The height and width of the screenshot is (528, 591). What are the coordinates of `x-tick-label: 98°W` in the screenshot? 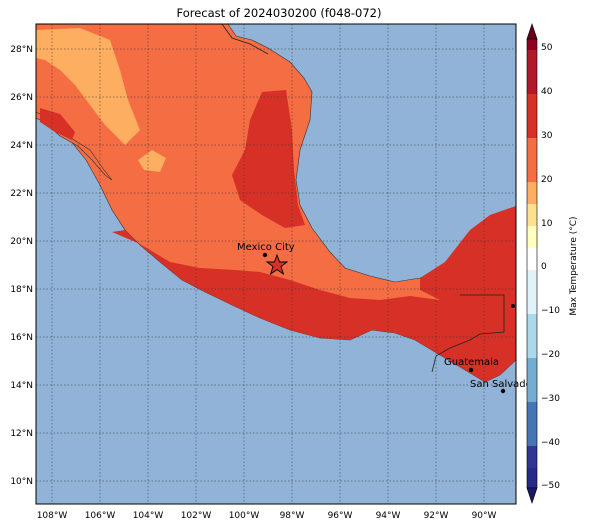 It's located at (292, 516).